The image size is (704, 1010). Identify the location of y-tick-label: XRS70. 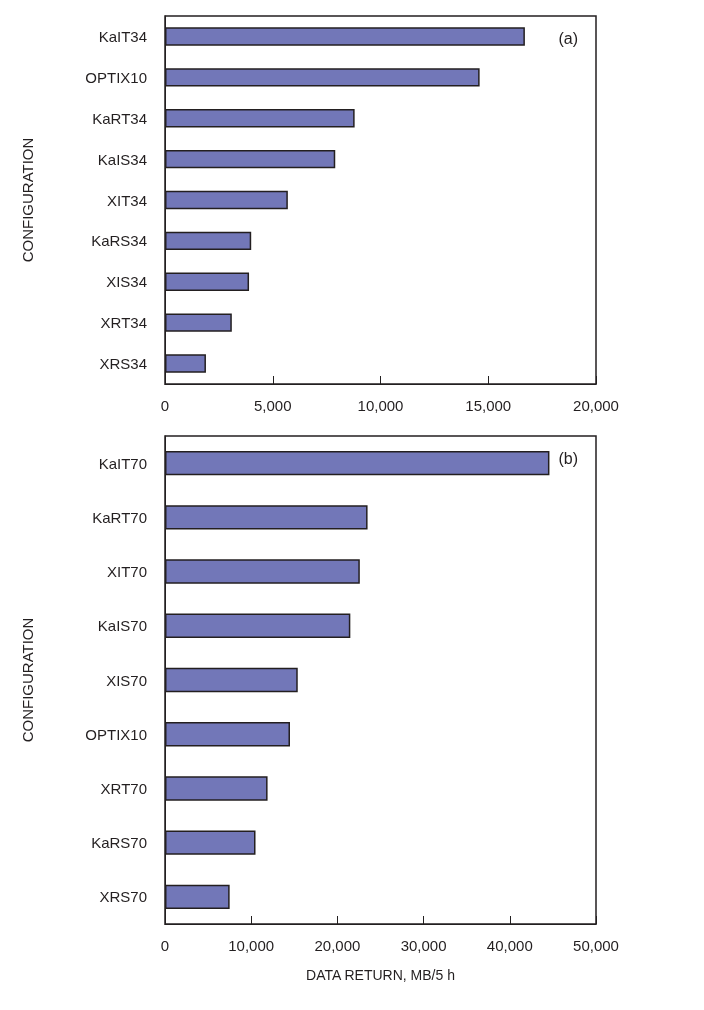
(123, 897).